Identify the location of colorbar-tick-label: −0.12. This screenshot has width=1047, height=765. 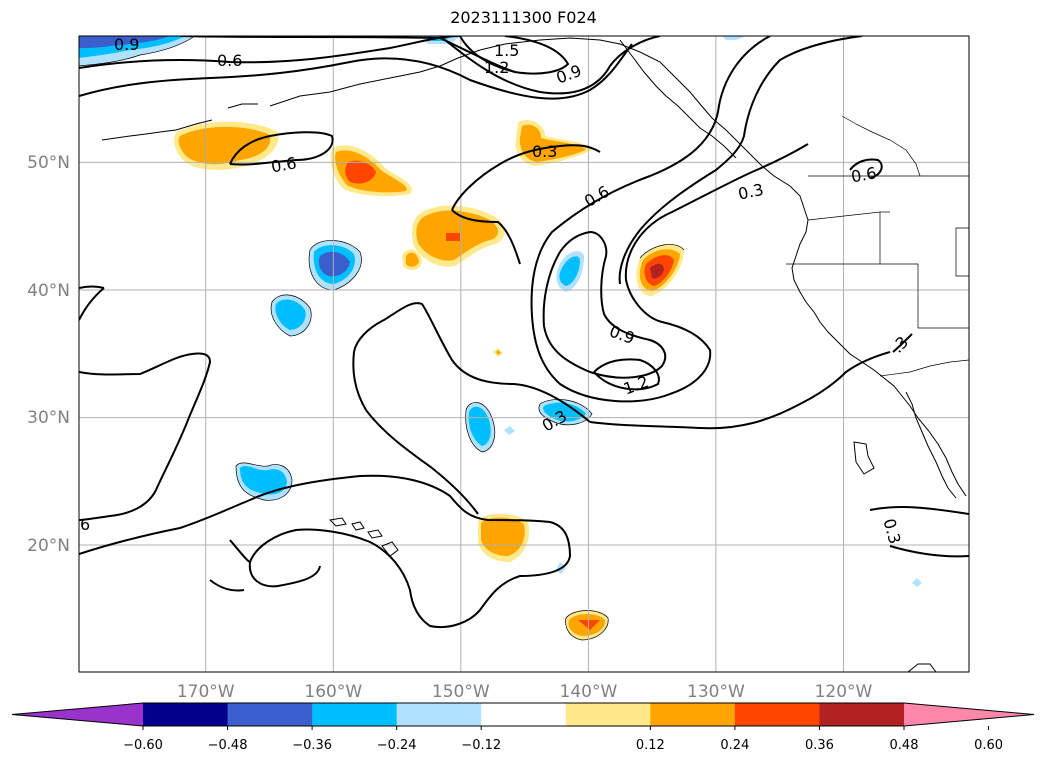
(481, 745).